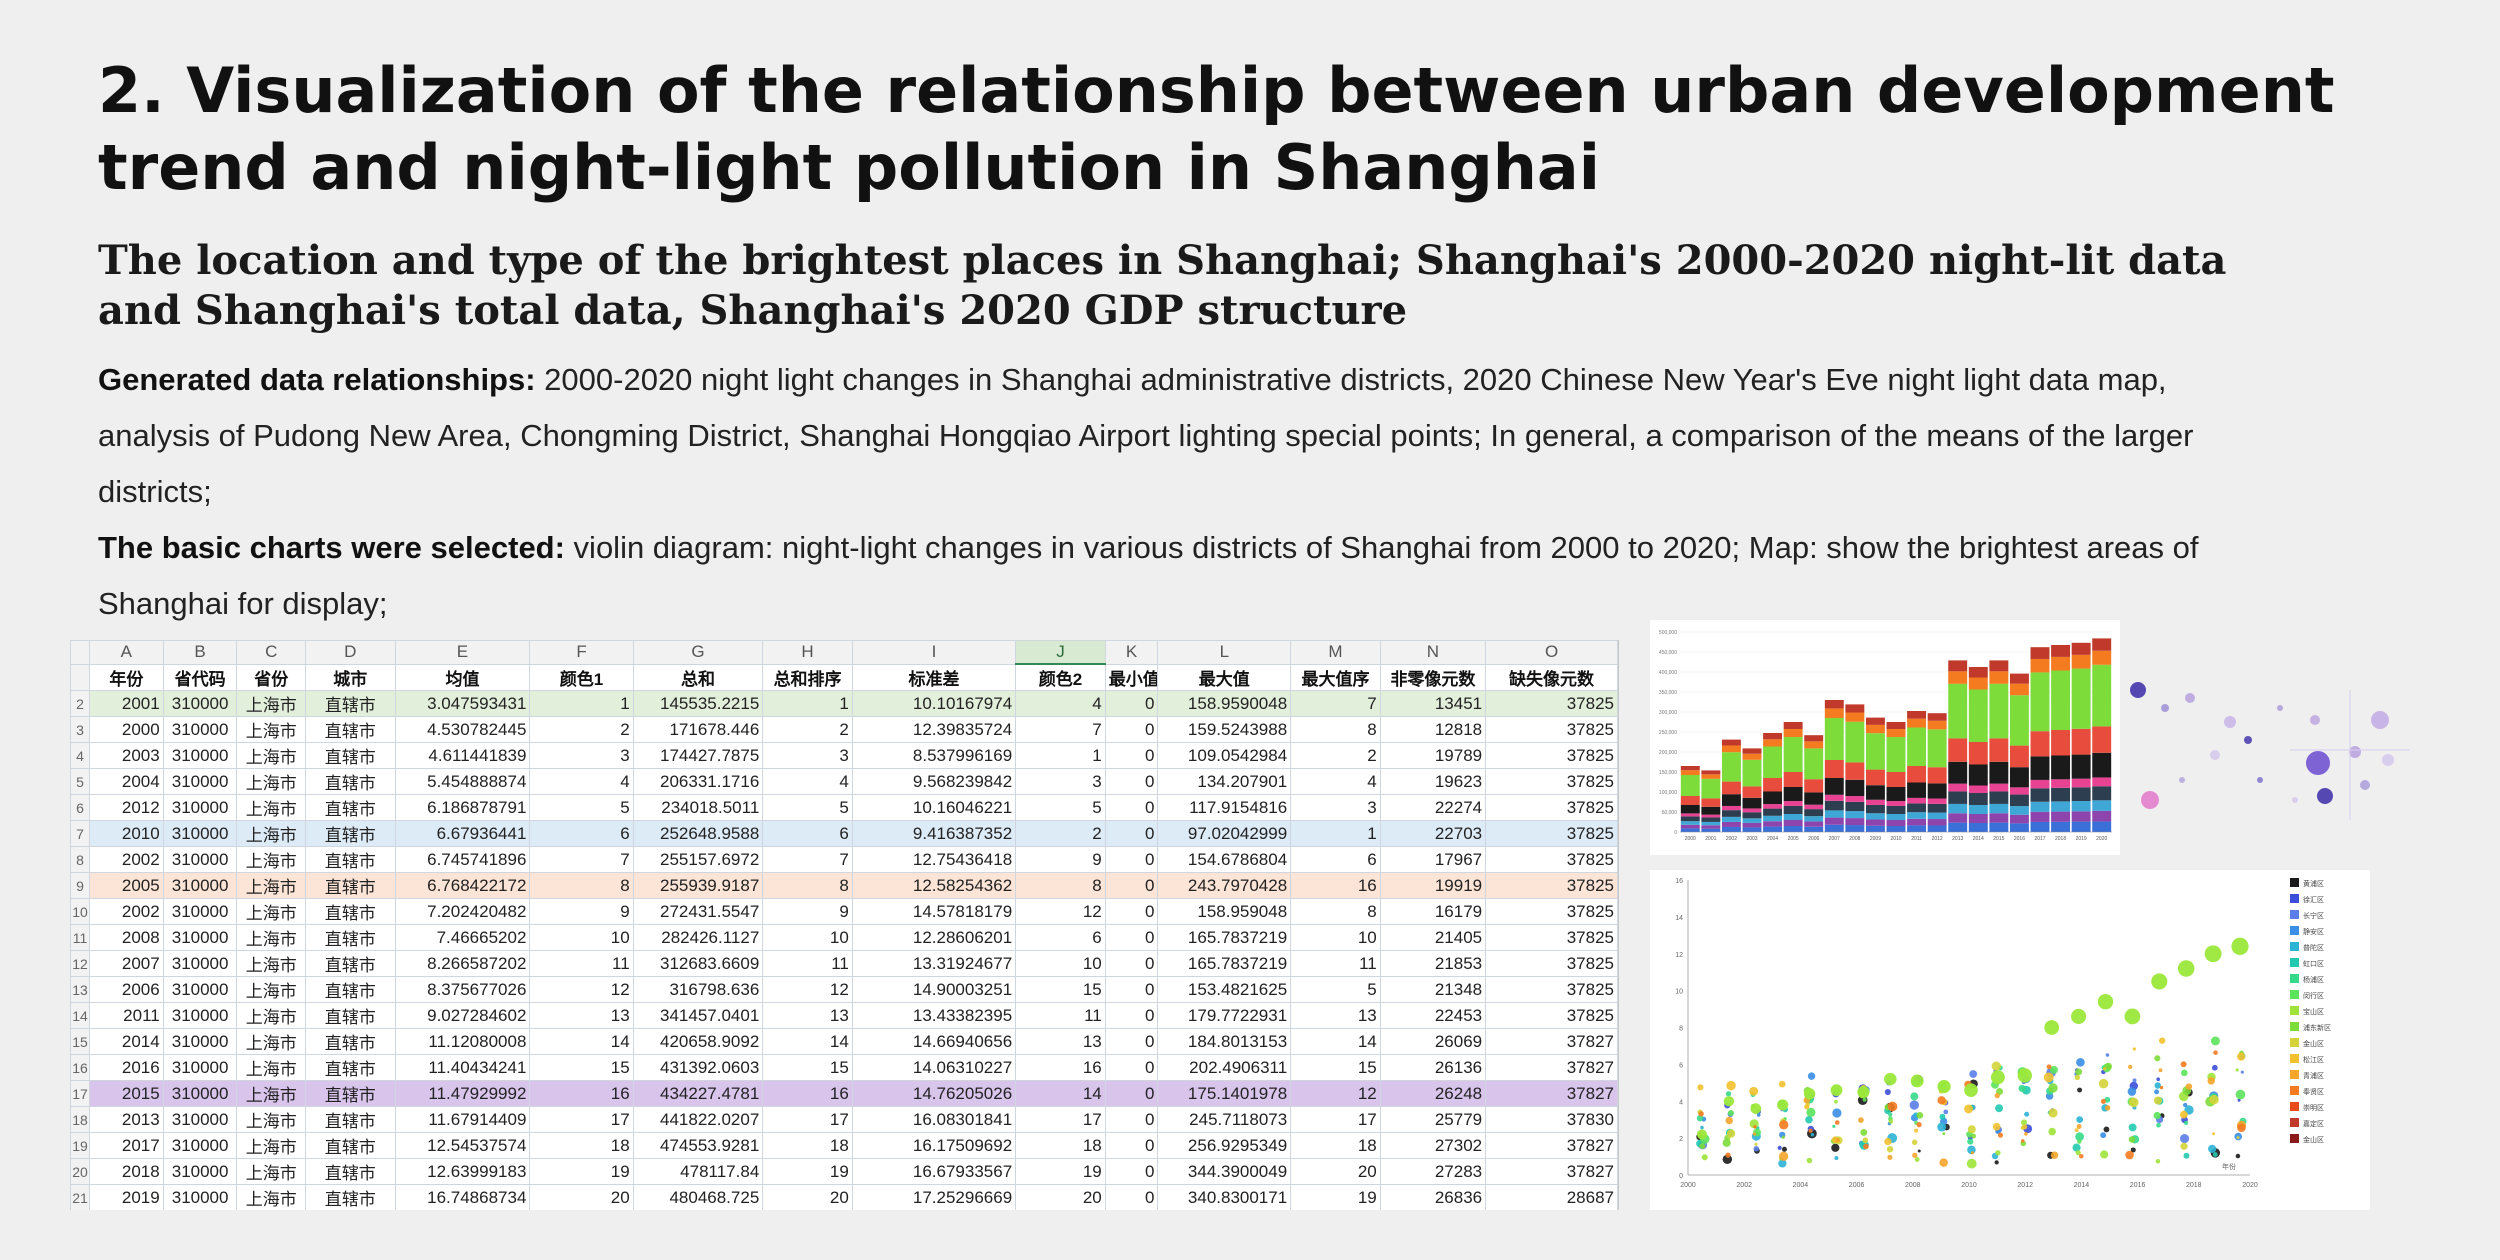 The height and width of the screenshot is (1260, 2500). Describe the element at coordinates (80, 833) in the screenshot. I see `row-number: 7` at that location.